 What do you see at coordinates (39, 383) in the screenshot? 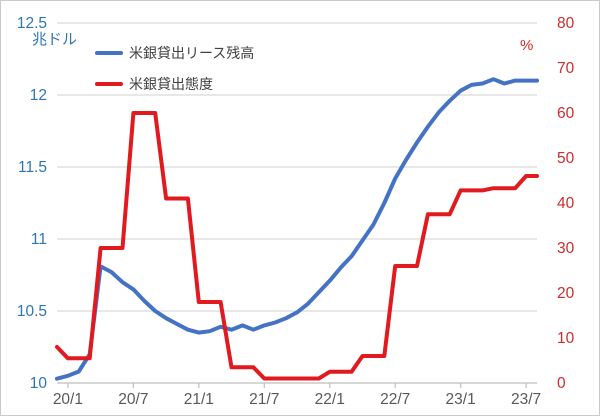
I see `left-axis-tick-label: 10` at bounding box center [39, 383].